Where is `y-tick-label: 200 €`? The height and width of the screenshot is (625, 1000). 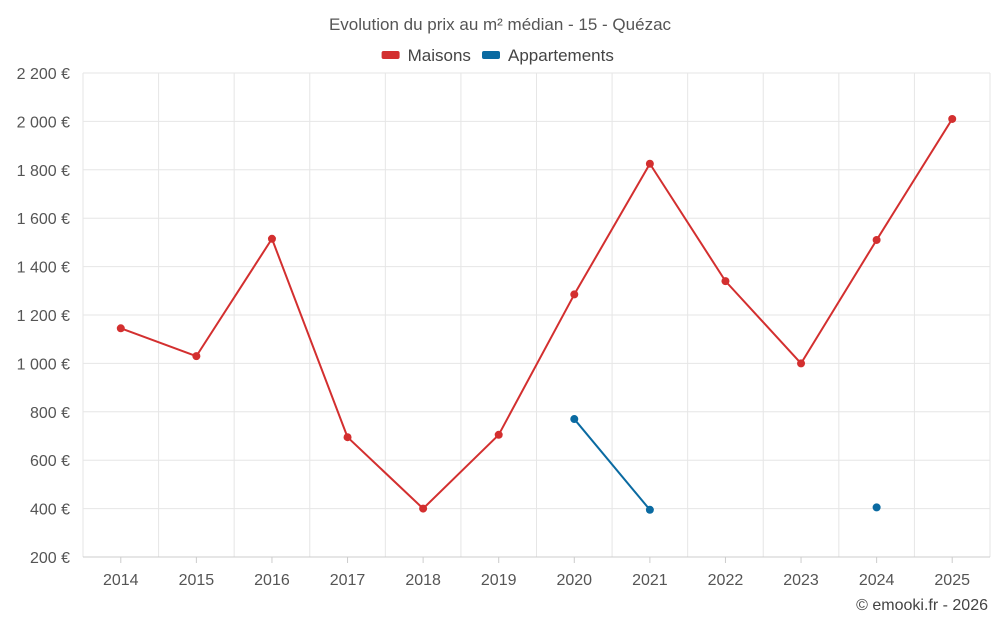 y-tick-label: 200 € is located at coordinates (50, 558).